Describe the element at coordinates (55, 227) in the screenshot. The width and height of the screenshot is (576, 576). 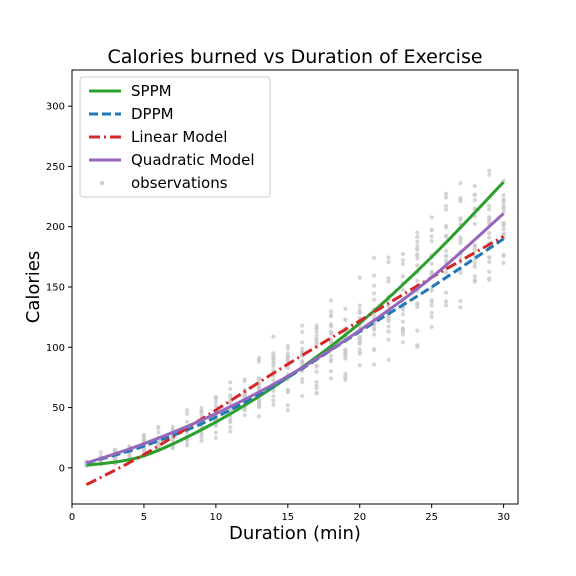
I see `y-tick-label: 200` at that location.